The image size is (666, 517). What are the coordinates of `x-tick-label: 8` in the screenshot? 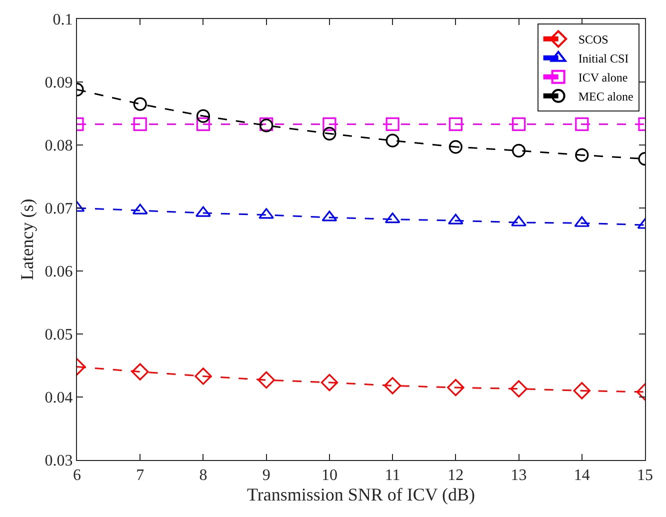 It's located at (203, 475).